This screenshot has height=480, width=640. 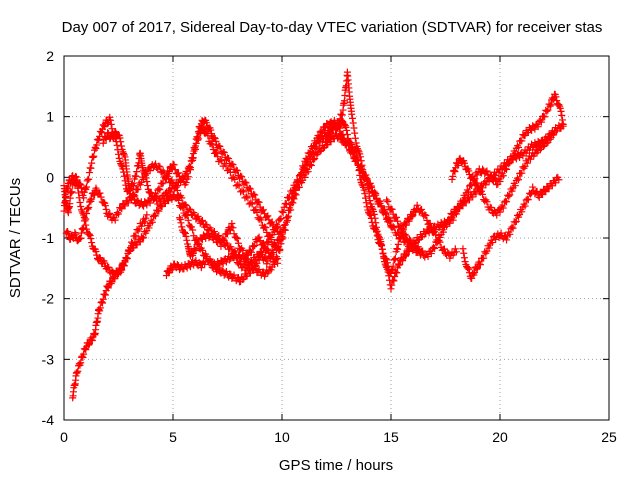 What do you see at coordinates (609, 437) in the screenshot?
I see `x-tick-label: 25` at bounding box center [609, 437].